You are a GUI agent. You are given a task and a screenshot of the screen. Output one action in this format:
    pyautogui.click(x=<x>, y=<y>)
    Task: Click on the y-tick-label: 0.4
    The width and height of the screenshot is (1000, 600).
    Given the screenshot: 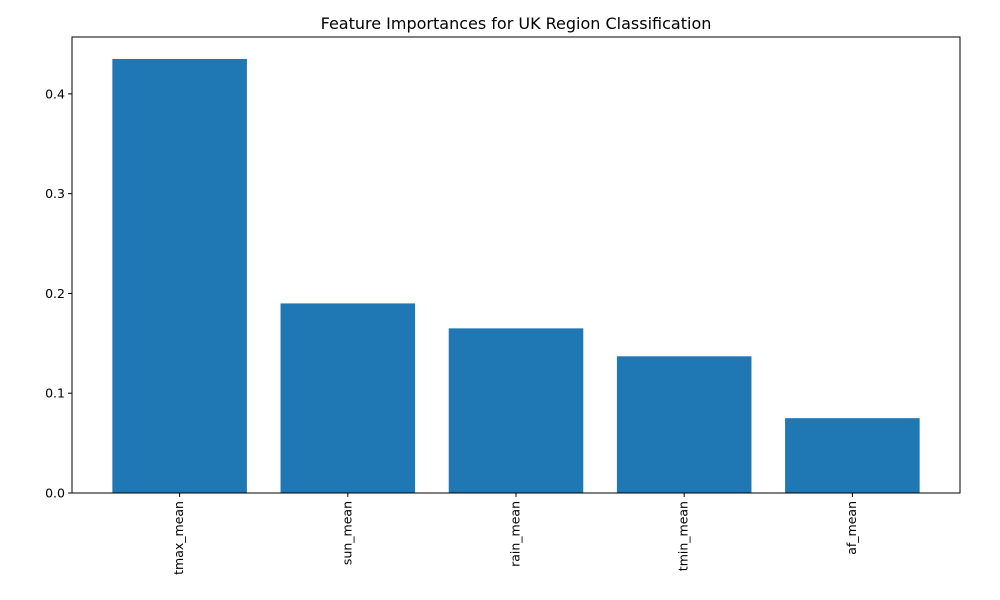 What is the action you would take?
    pyautogui.click(x=55, y=93)
    